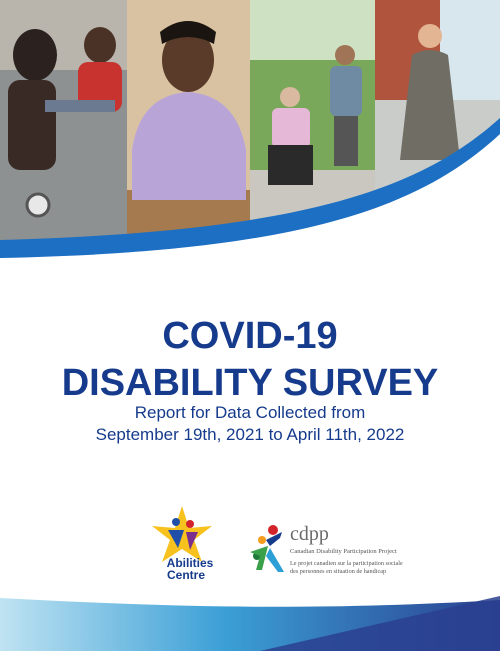  I want to click on subtitle-line: Report for Data Collected from, so click(250, 412).